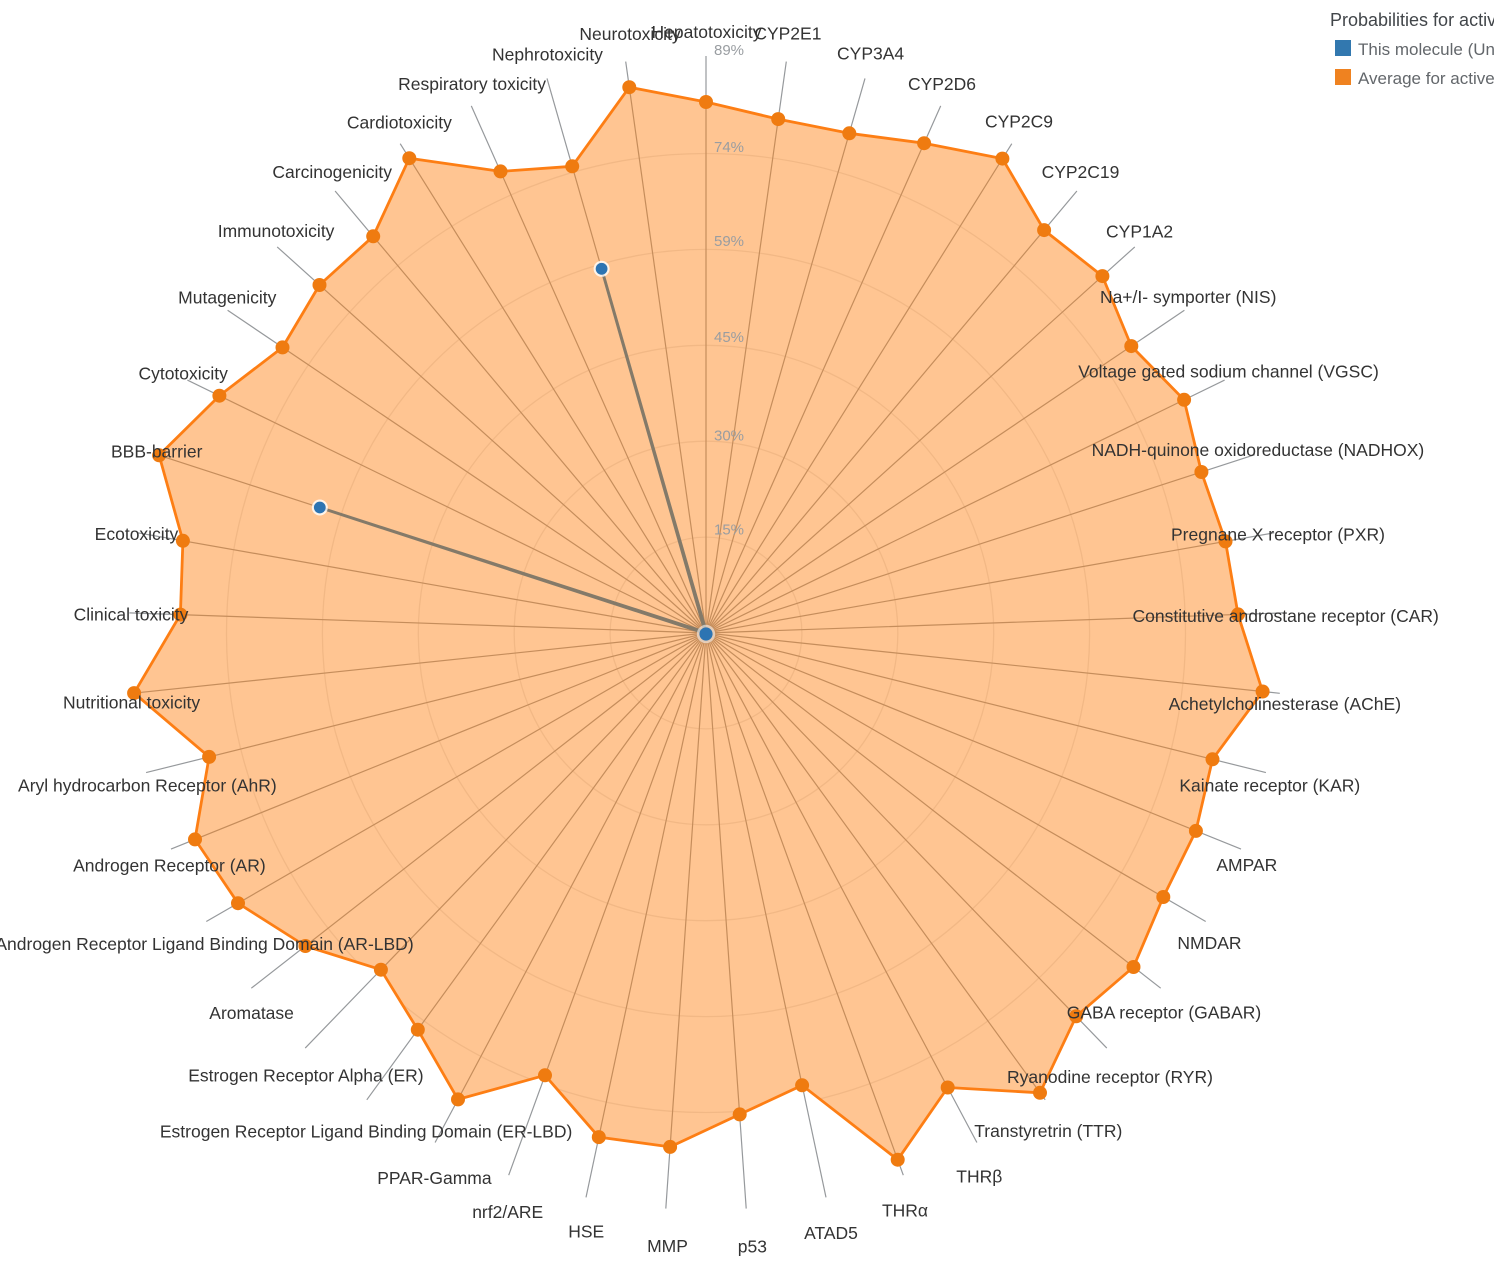 This screenshot has height=1277, width=1494. Describe the element at coordinates (227, 297) in the screenshot. I see `svg-text: Mutagenicity` at that location.